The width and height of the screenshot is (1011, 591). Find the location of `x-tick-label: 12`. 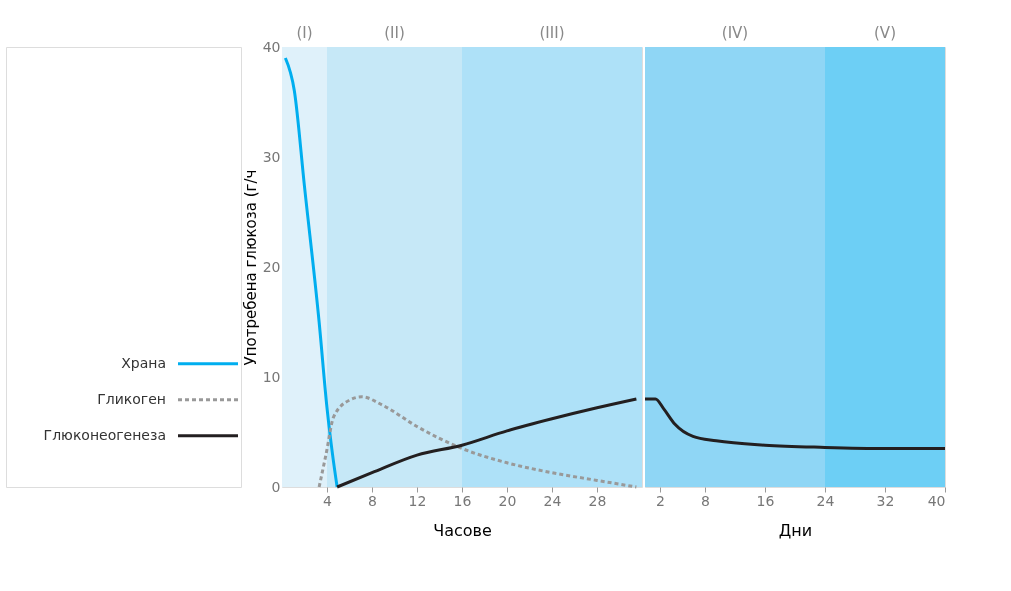

x-tick-label: 12 is located at coordinates (417, 500).